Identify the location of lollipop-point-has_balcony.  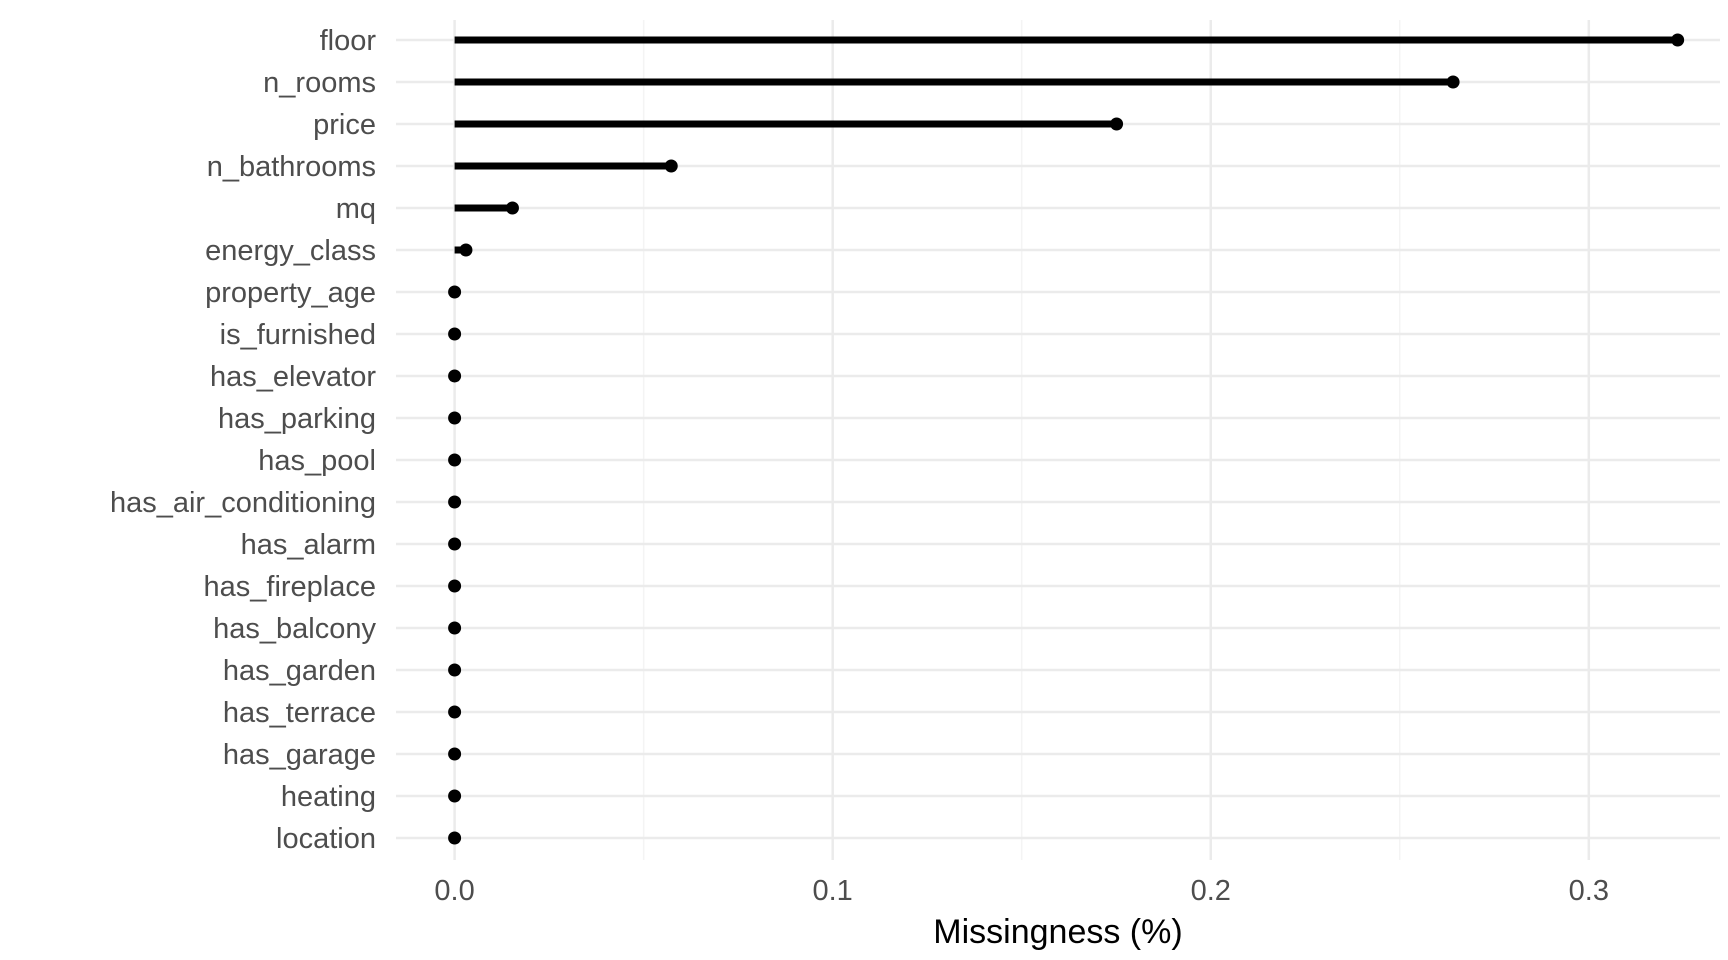
(455, 628).